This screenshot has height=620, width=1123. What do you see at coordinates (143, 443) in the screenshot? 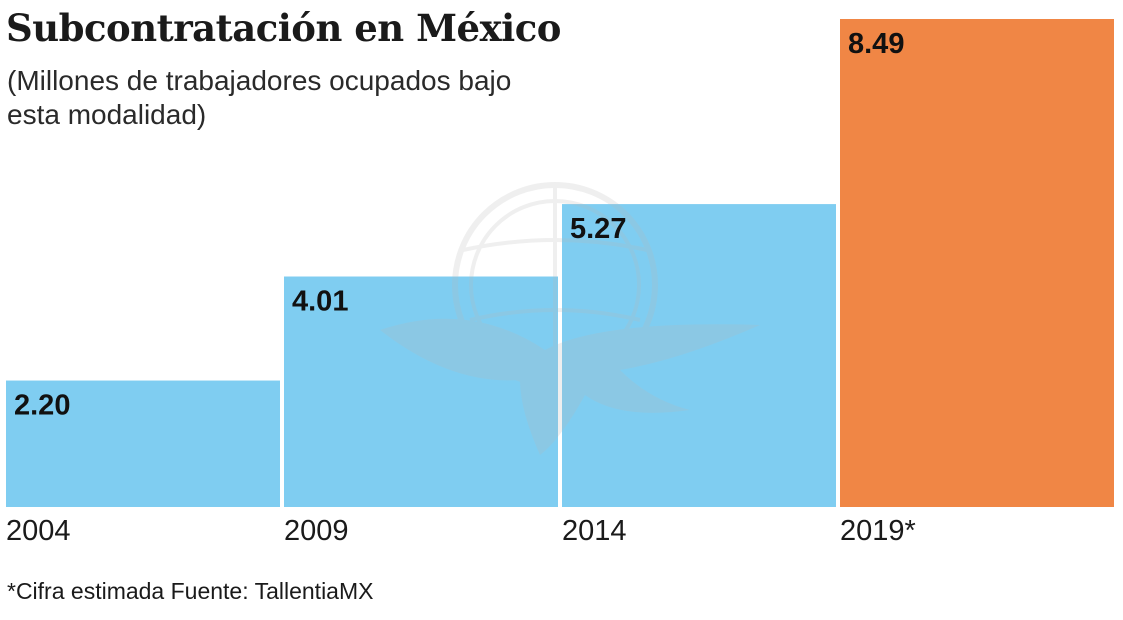
I see `bar-2004` at bounding box center [143, 443].